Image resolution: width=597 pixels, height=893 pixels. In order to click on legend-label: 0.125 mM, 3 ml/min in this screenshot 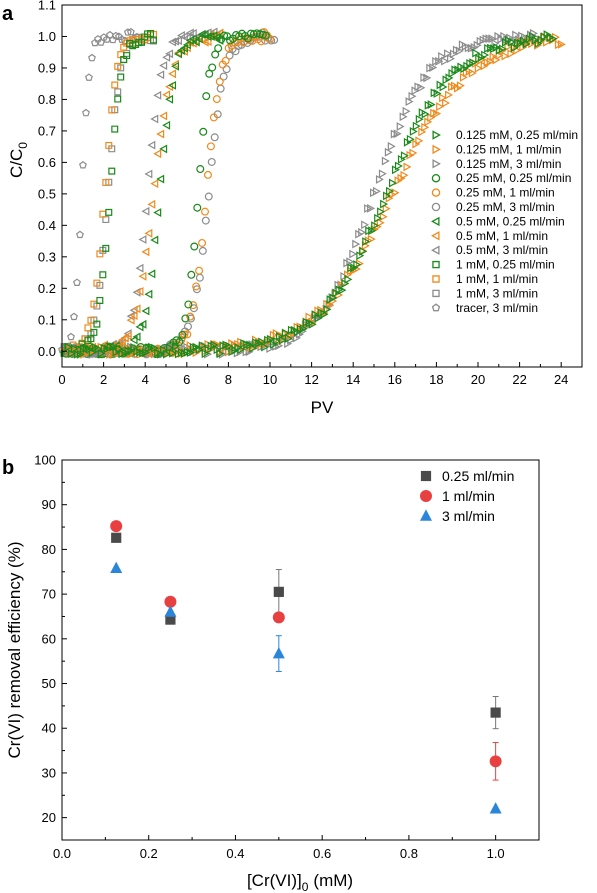, I will do `click(508, 164)`.